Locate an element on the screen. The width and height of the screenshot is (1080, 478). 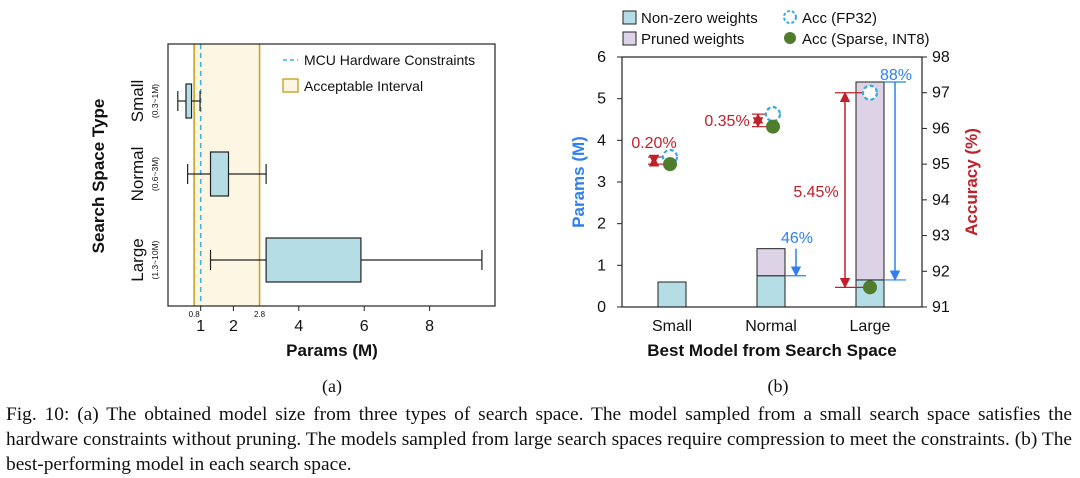
acc-drop-label-bg-large is located at coordinates (816, 191).